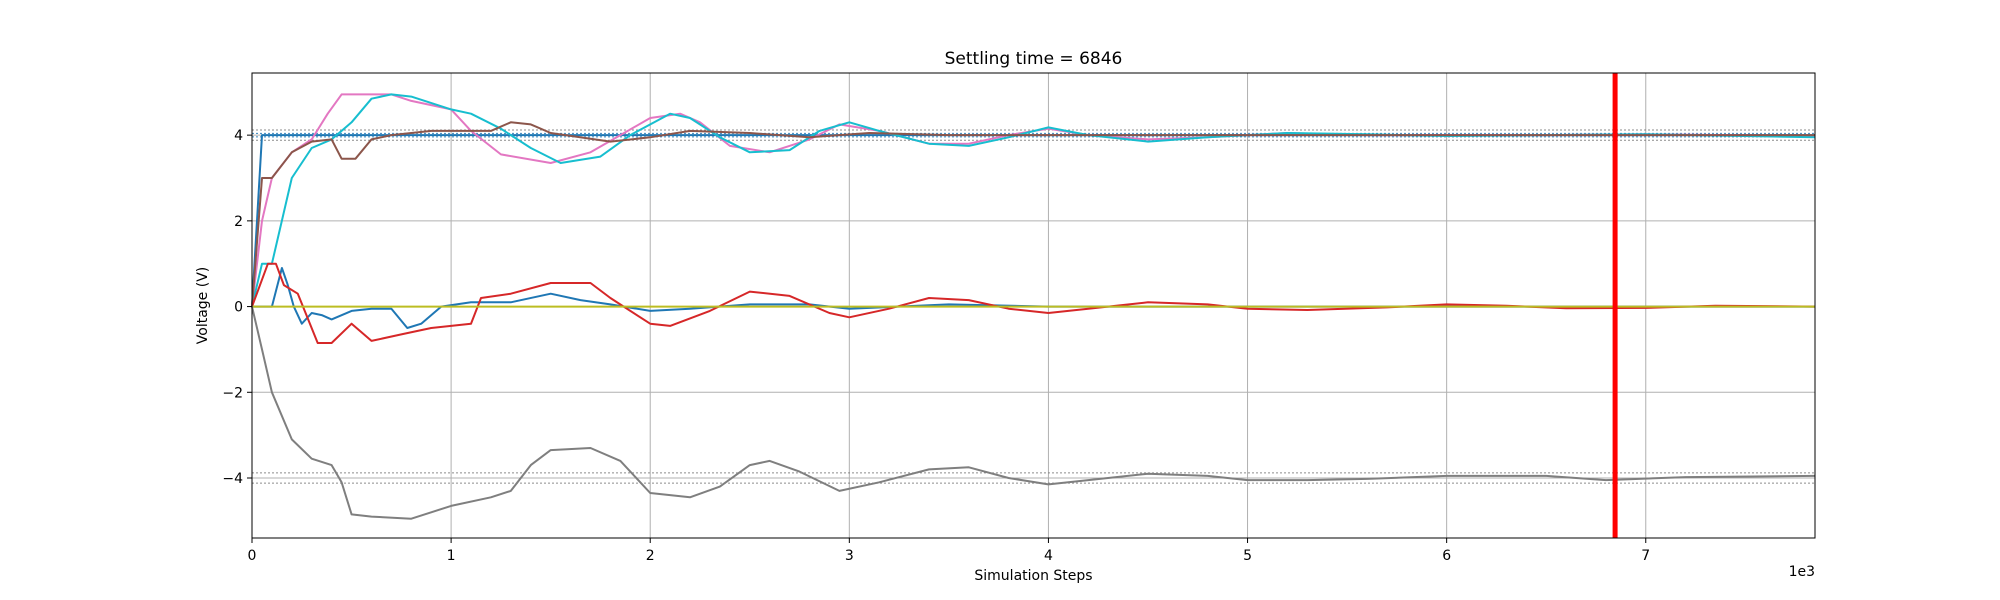  Describe the element at coordinates (238, 136) in the screenshot. I see `y-tick-label: 4` at that location.